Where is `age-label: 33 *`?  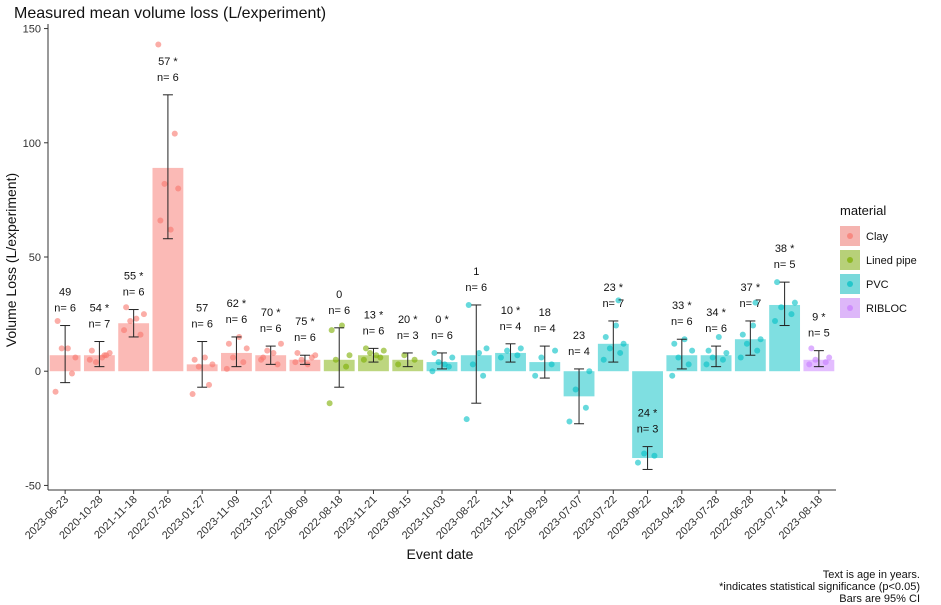 age-label: 33 * is located at coordinates (682, 306).